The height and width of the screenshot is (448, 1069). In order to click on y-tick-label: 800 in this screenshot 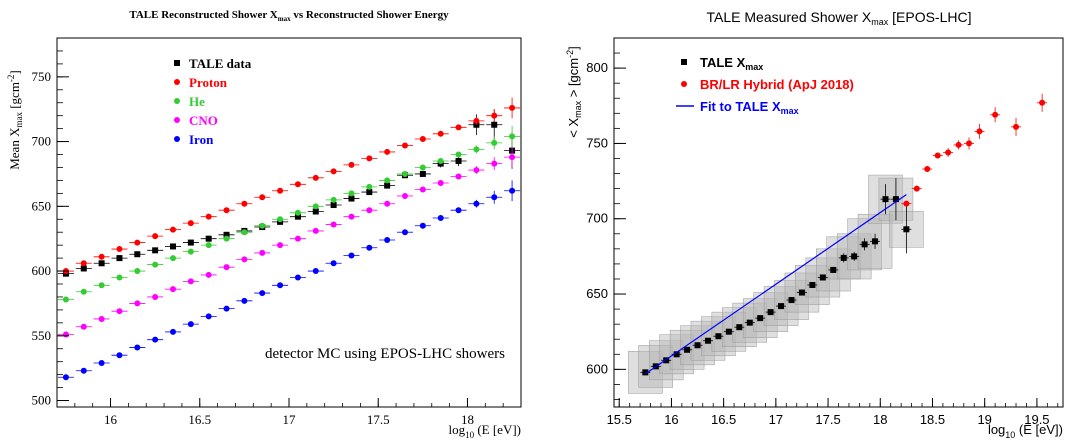, I will do `click(597, 67)`.